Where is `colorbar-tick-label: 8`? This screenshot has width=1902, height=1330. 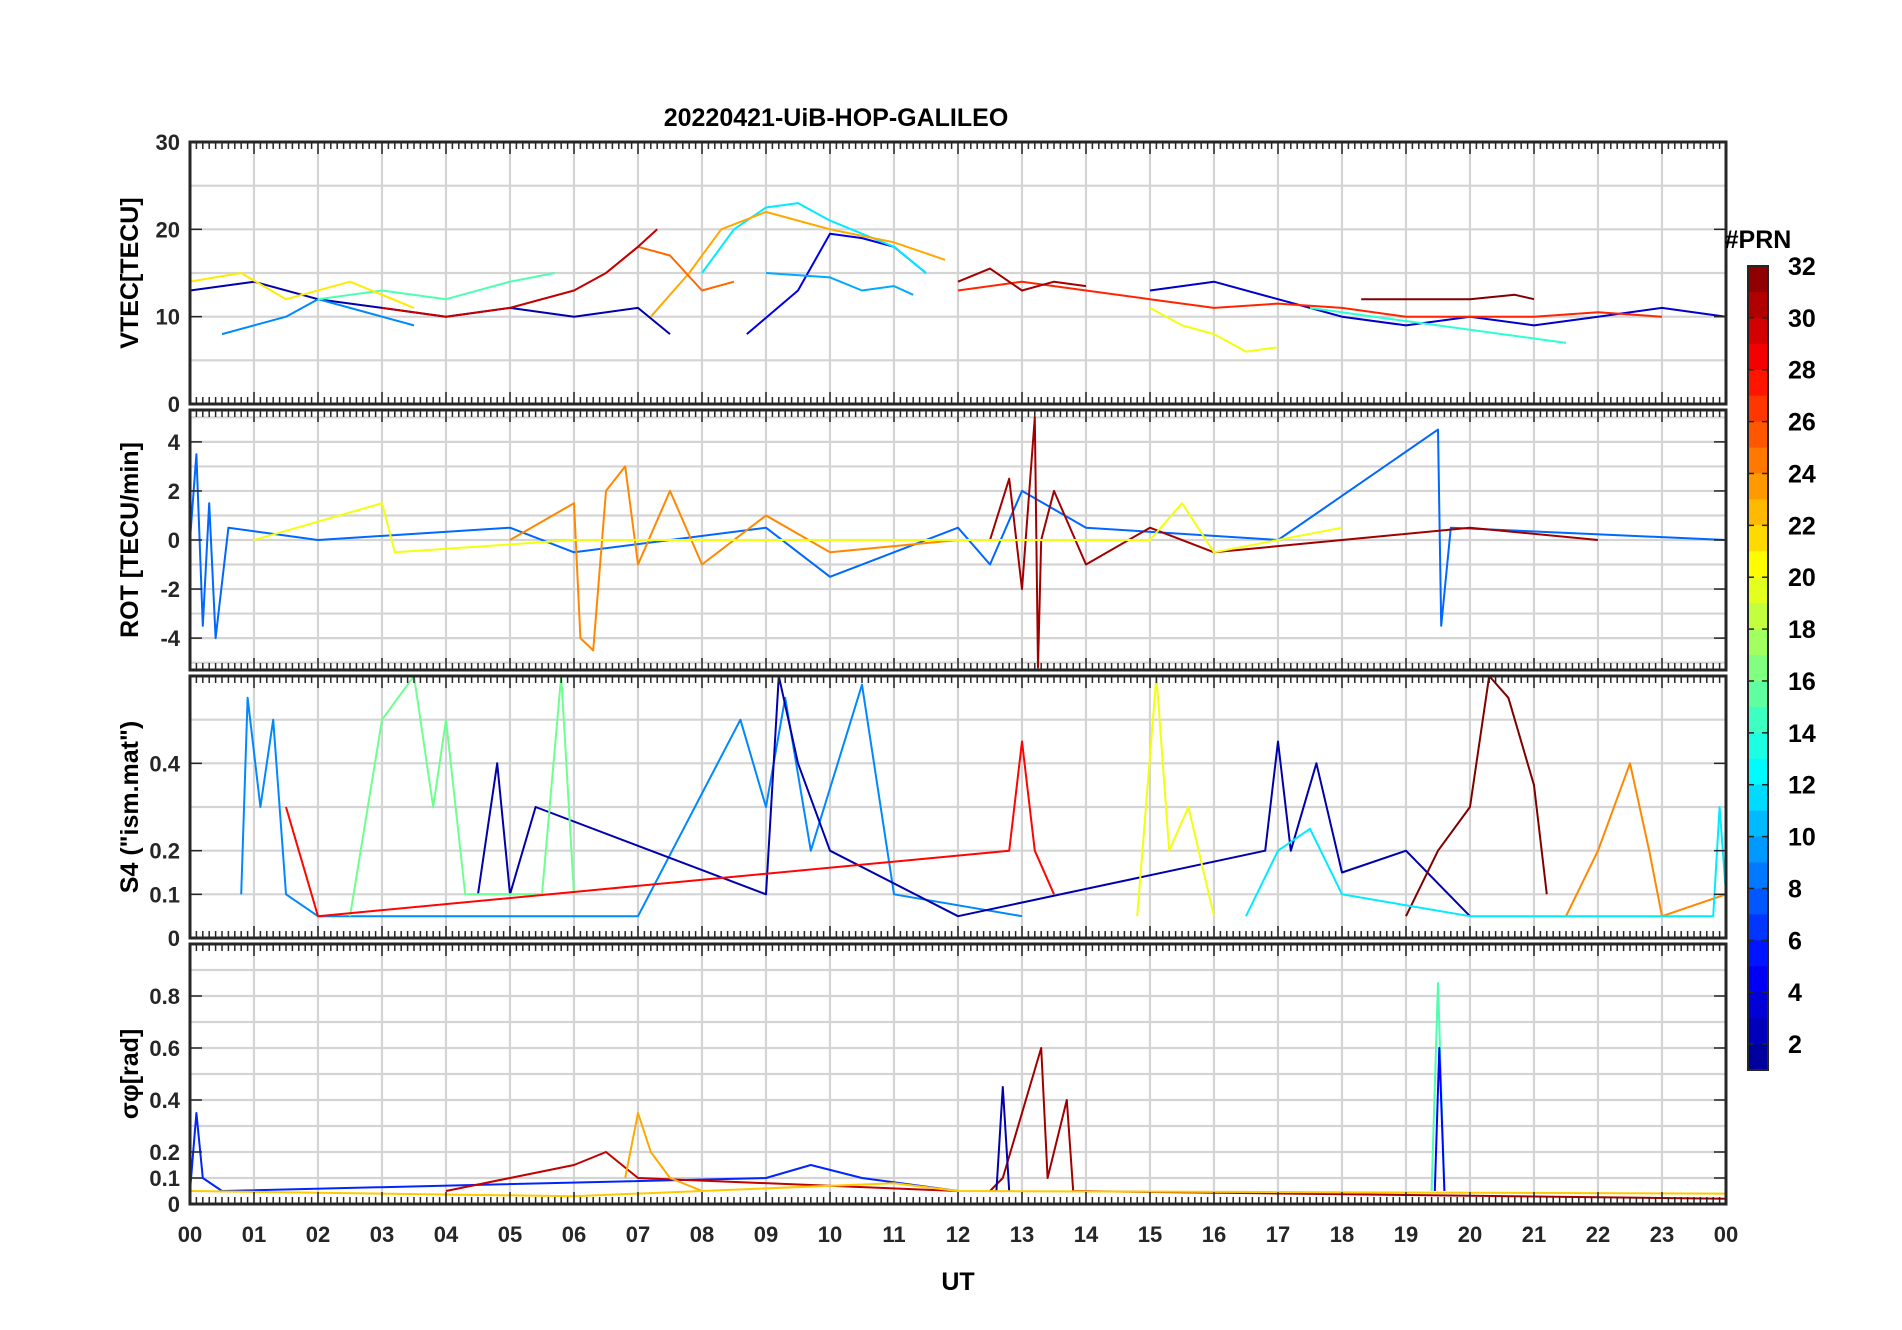 colorbar-tick-label: 8 is located at coordinates (1795, 889).